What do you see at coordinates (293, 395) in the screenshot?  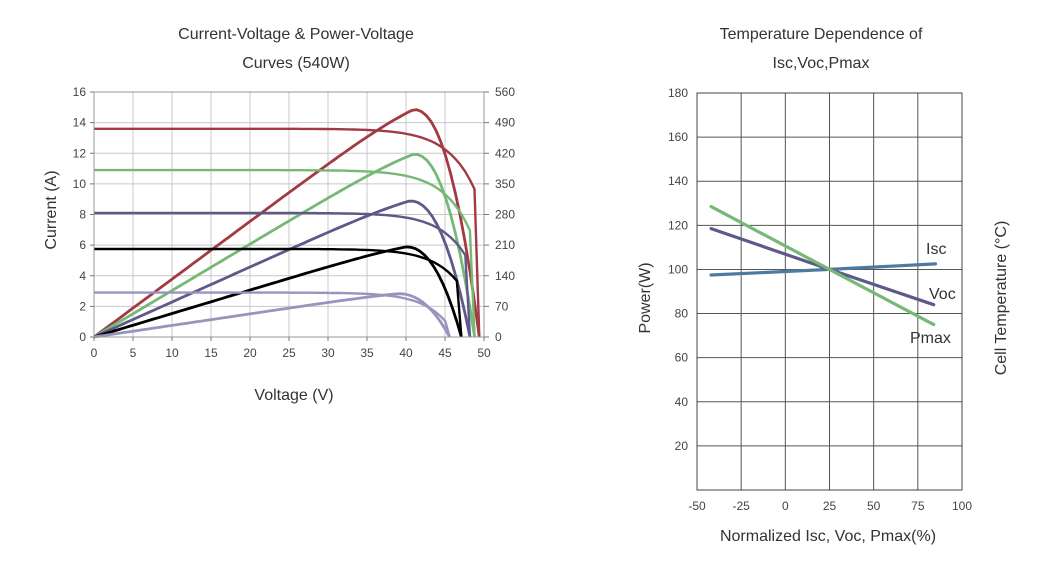 I see `chart1-x-axis-label: Voltage (V)` at bounding box center [293, 395].